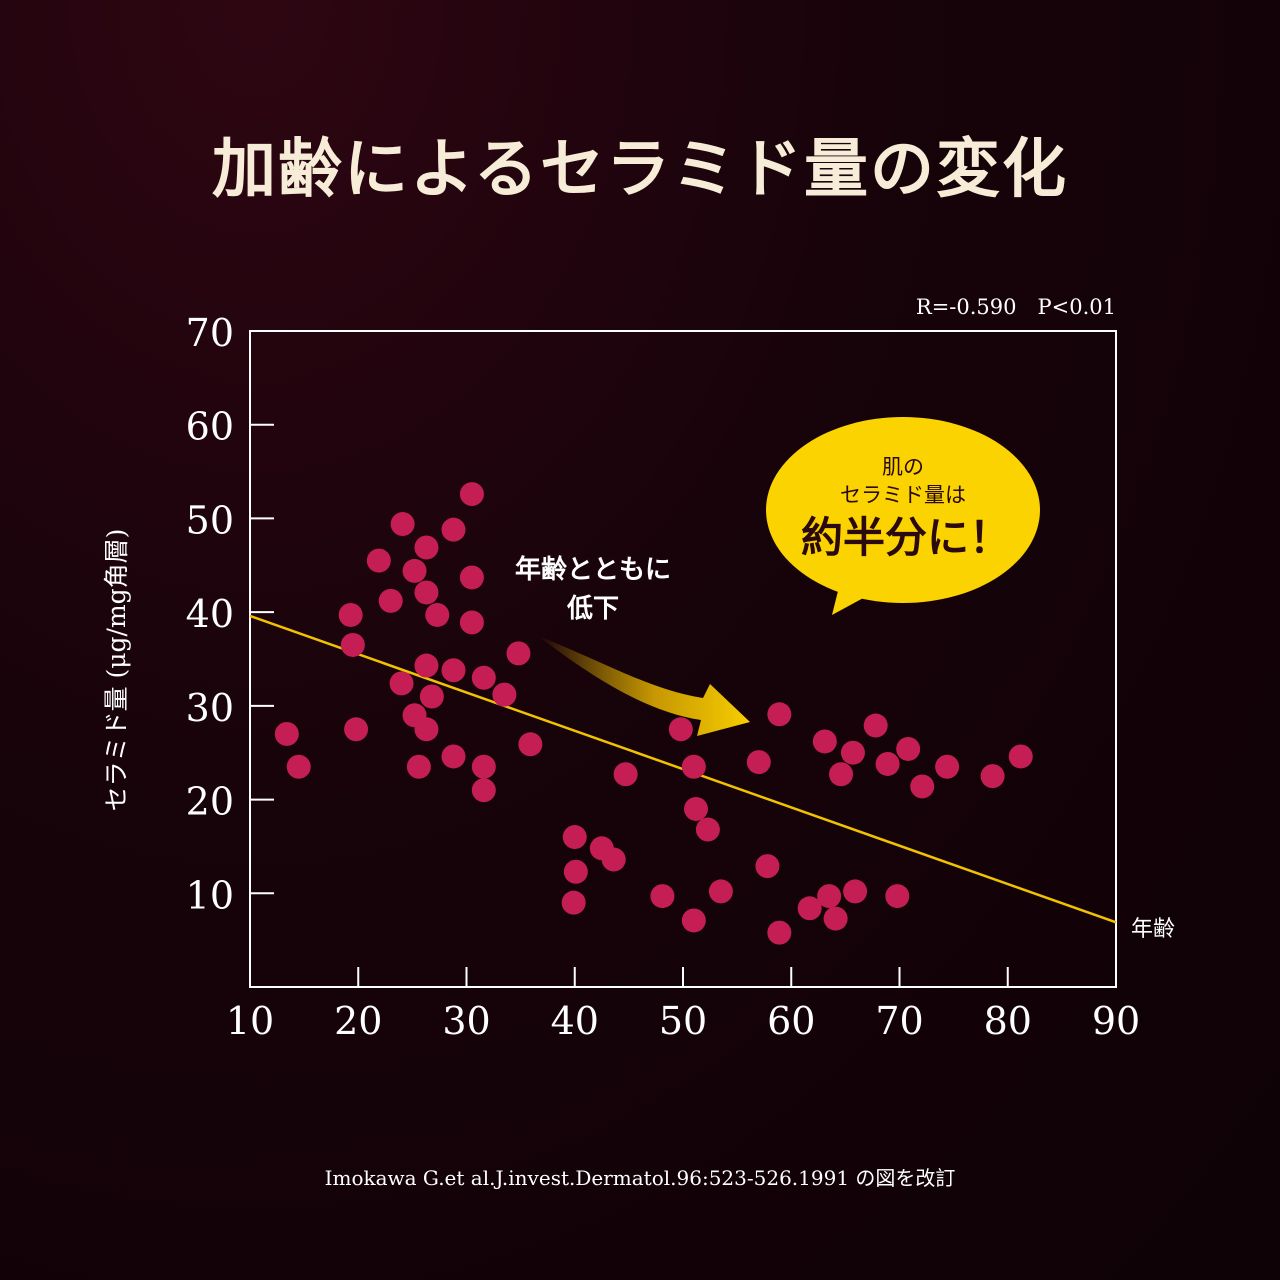  What do you see at coordinates (906, 537) in the screenshot?
I see `bubble-line3: 約半分に！` at bounding box center [906, 537].